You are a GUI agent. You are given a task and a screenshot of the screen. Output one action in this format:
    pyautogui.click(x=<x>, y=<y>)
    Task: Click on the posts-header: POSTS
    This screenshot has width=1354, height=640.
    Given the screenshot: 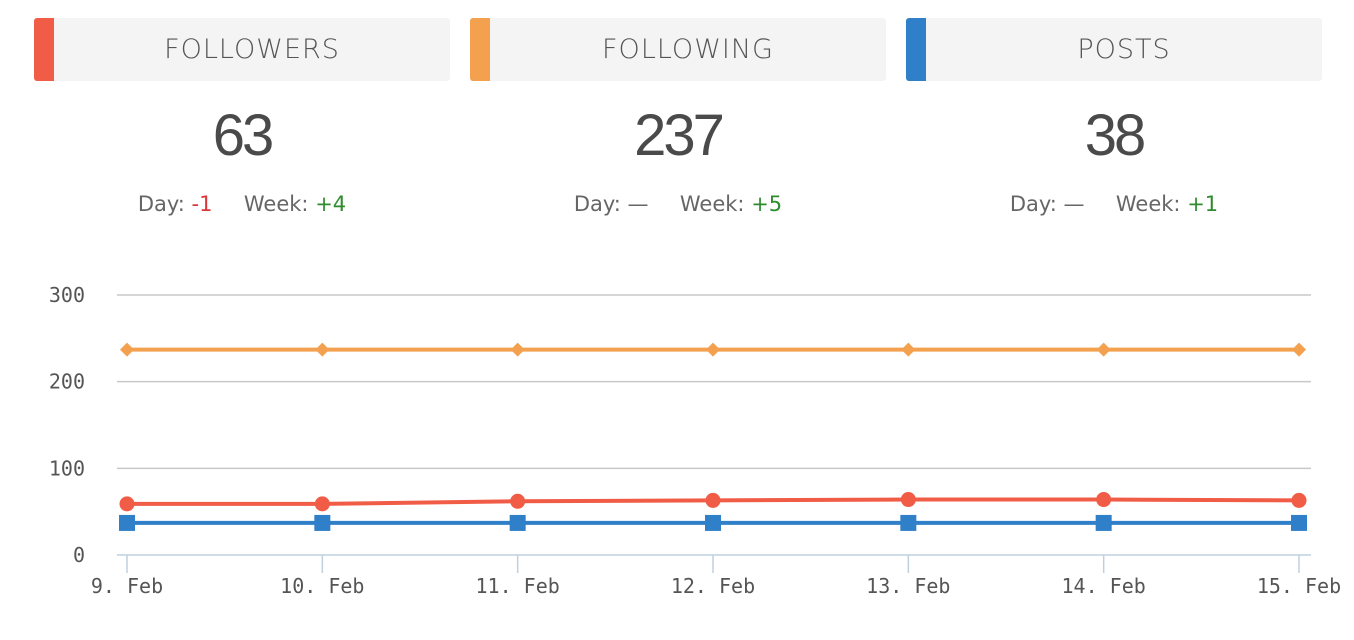 What is the action you would take?
    pyautogui.click(x=1114, y=49)
    